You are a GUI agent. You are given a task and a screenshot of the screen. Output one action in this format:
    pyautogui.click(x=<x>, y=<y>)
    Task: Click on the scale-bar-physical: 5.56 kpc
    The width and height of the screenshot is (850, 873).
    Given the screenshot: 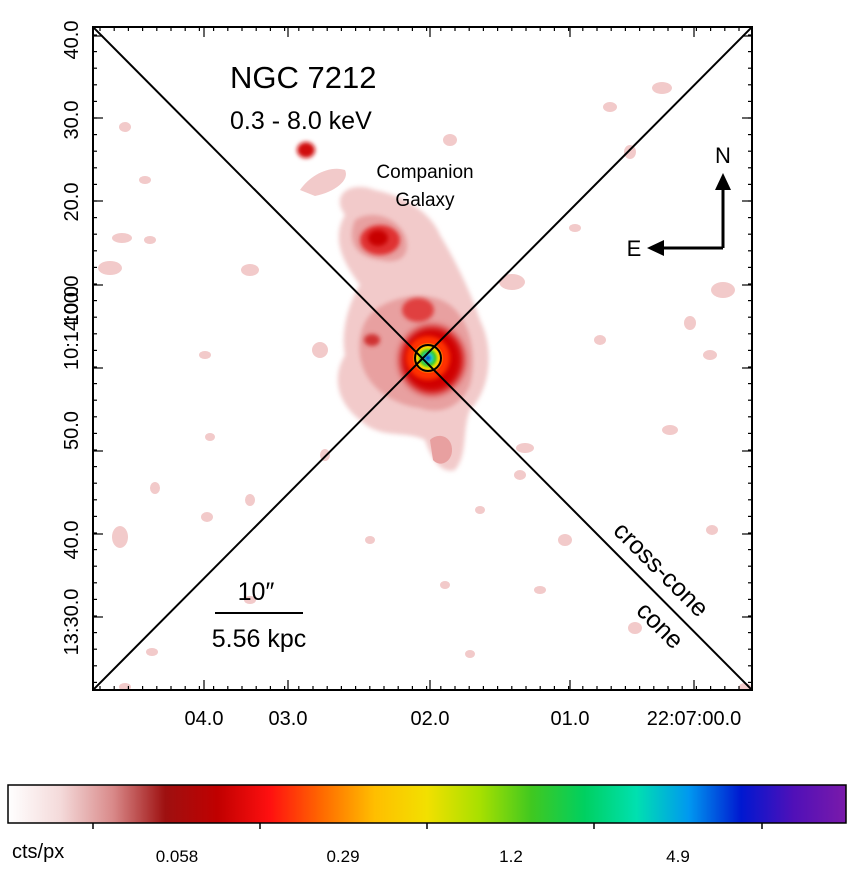 What is the action you would take?
    pyautogui.click(x=259, y=639)
    